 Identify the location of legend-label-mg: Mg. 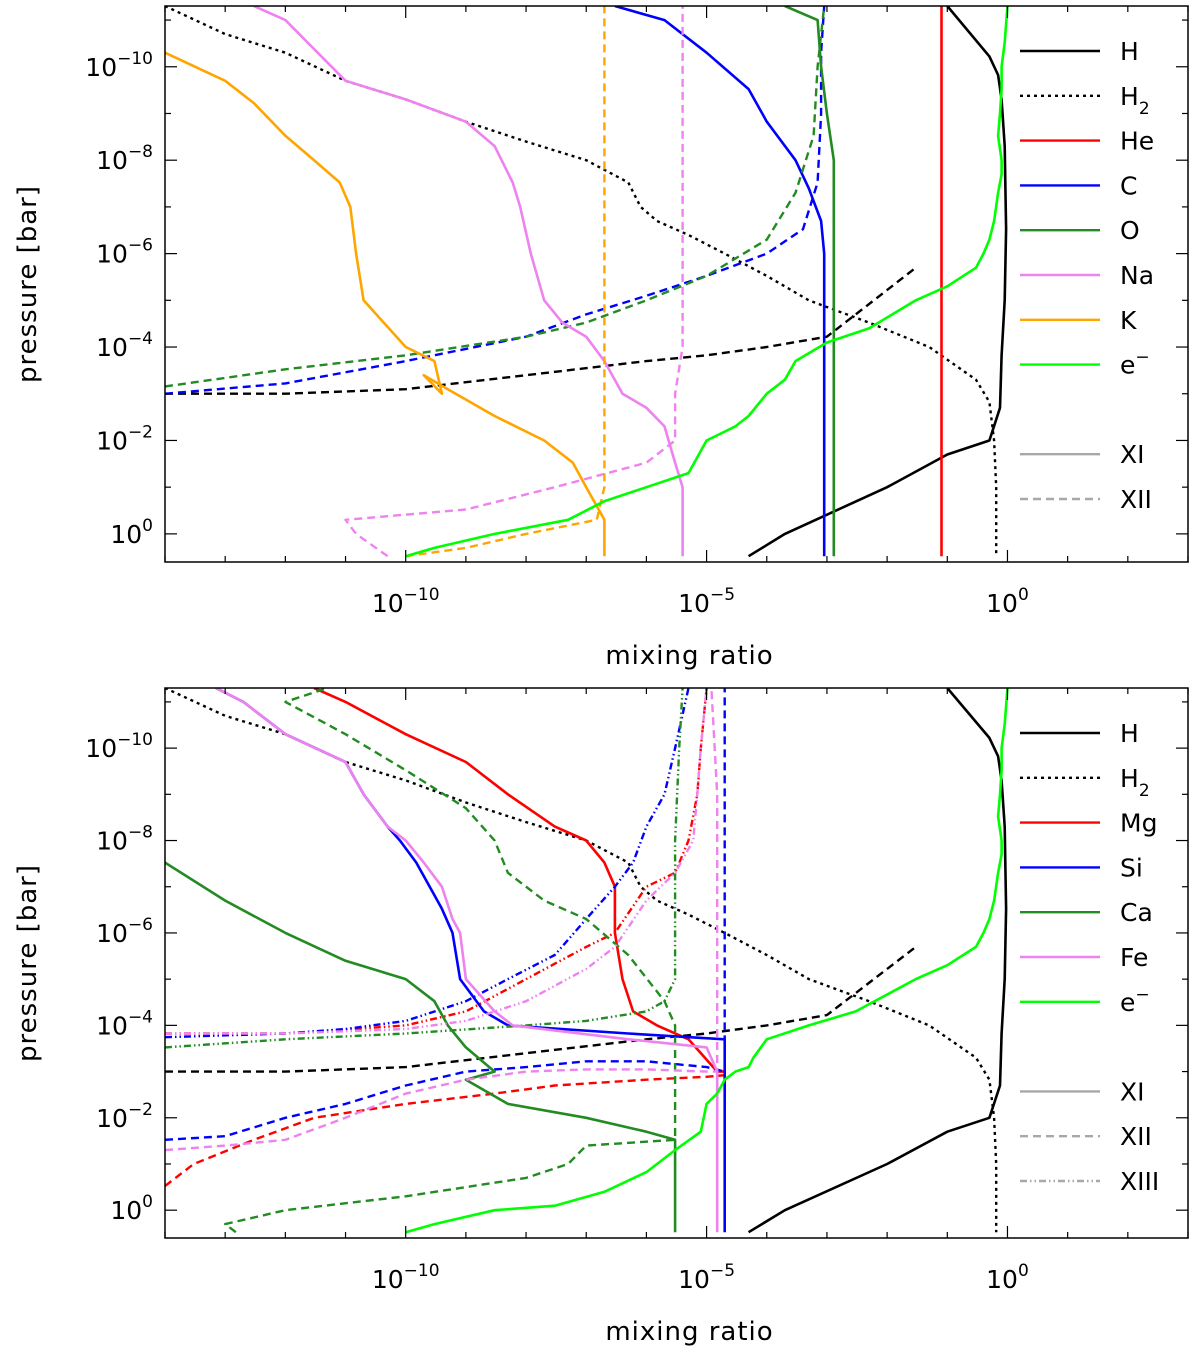
(1138, 823).